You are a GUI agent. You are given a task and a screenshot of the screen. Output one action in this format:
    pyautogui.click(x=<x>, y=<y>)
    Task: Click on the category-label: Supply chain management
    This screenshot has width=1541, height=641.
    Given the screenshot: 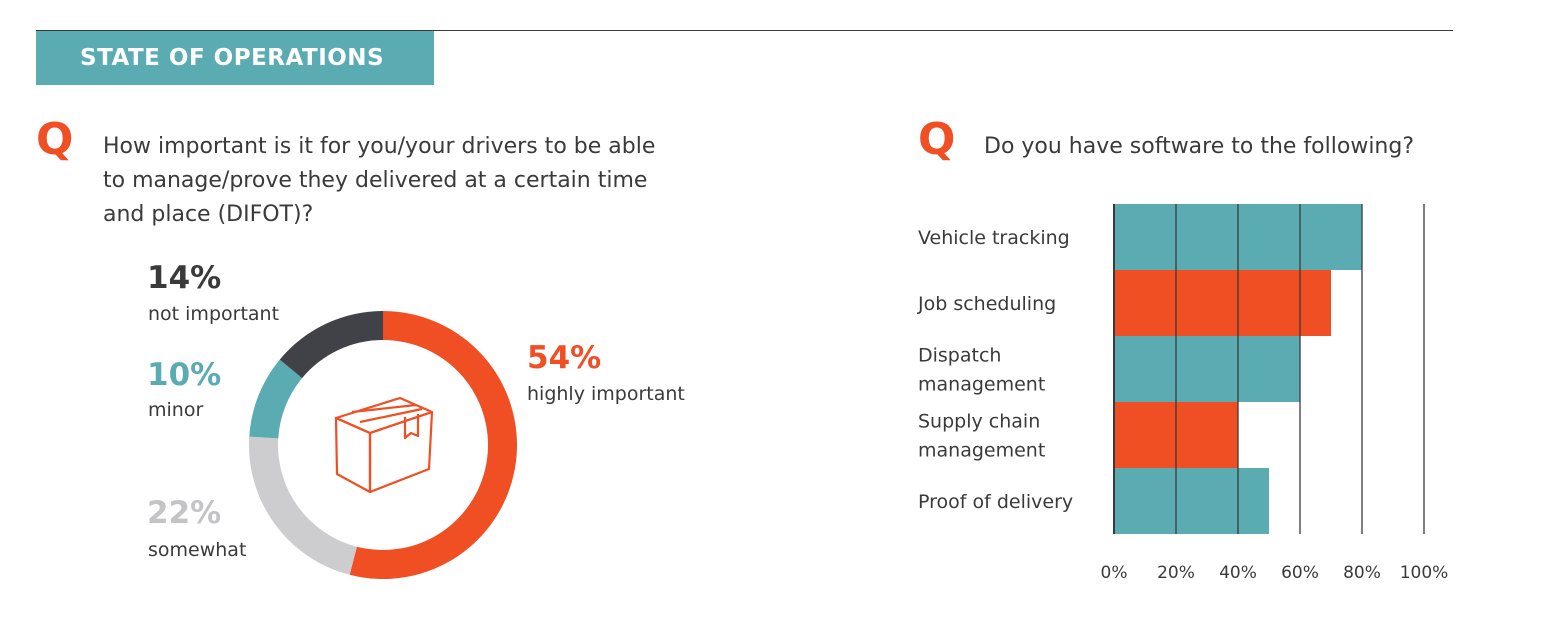 What is the action you would take?
    pyautogui.click(x=981, y=436)
    